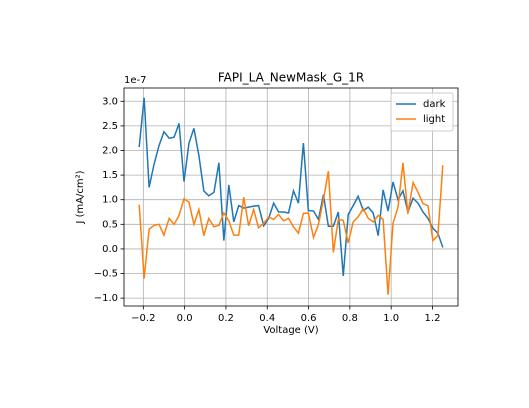 The width and height of the screenshot is (529, 408). I want to click on y-tick-label: −1.0, so click(106, 298).